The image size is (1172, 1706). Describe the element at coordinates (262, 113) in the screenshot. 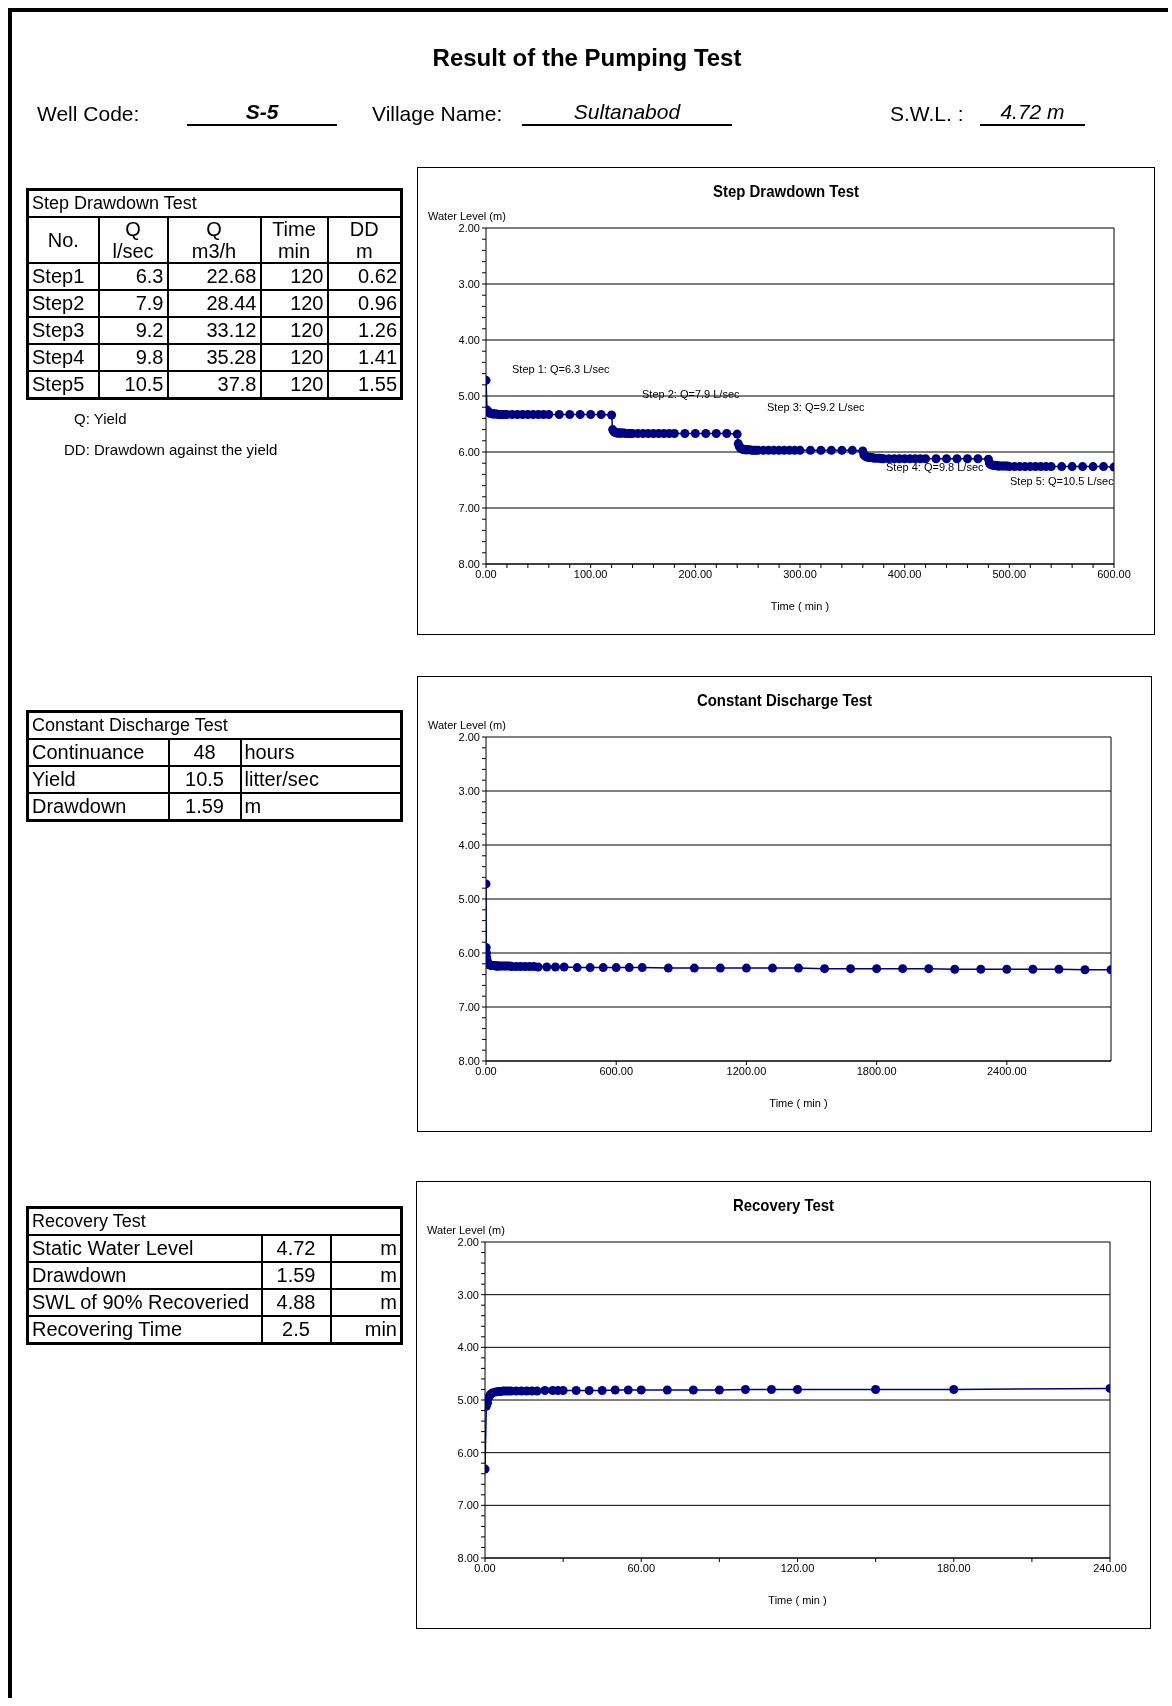

I see `text: S-5` at that location.